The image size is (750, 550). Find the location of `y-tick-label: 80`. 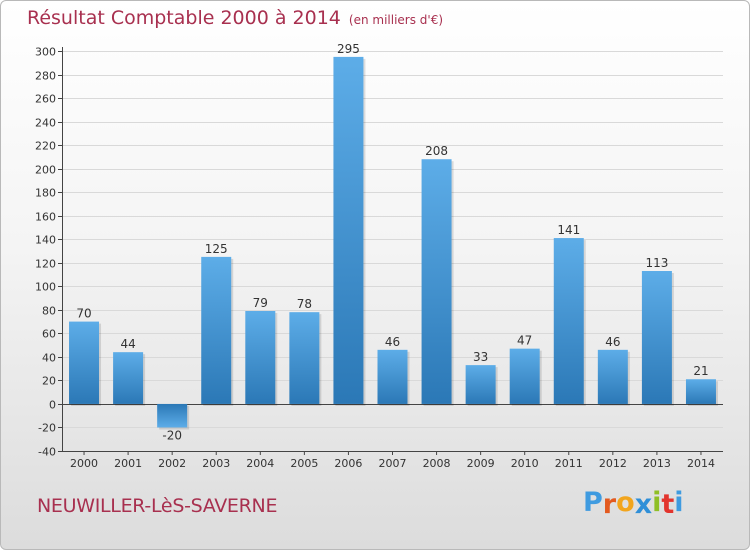

y-tick-label: 80 is located at coordinates (49, 311).